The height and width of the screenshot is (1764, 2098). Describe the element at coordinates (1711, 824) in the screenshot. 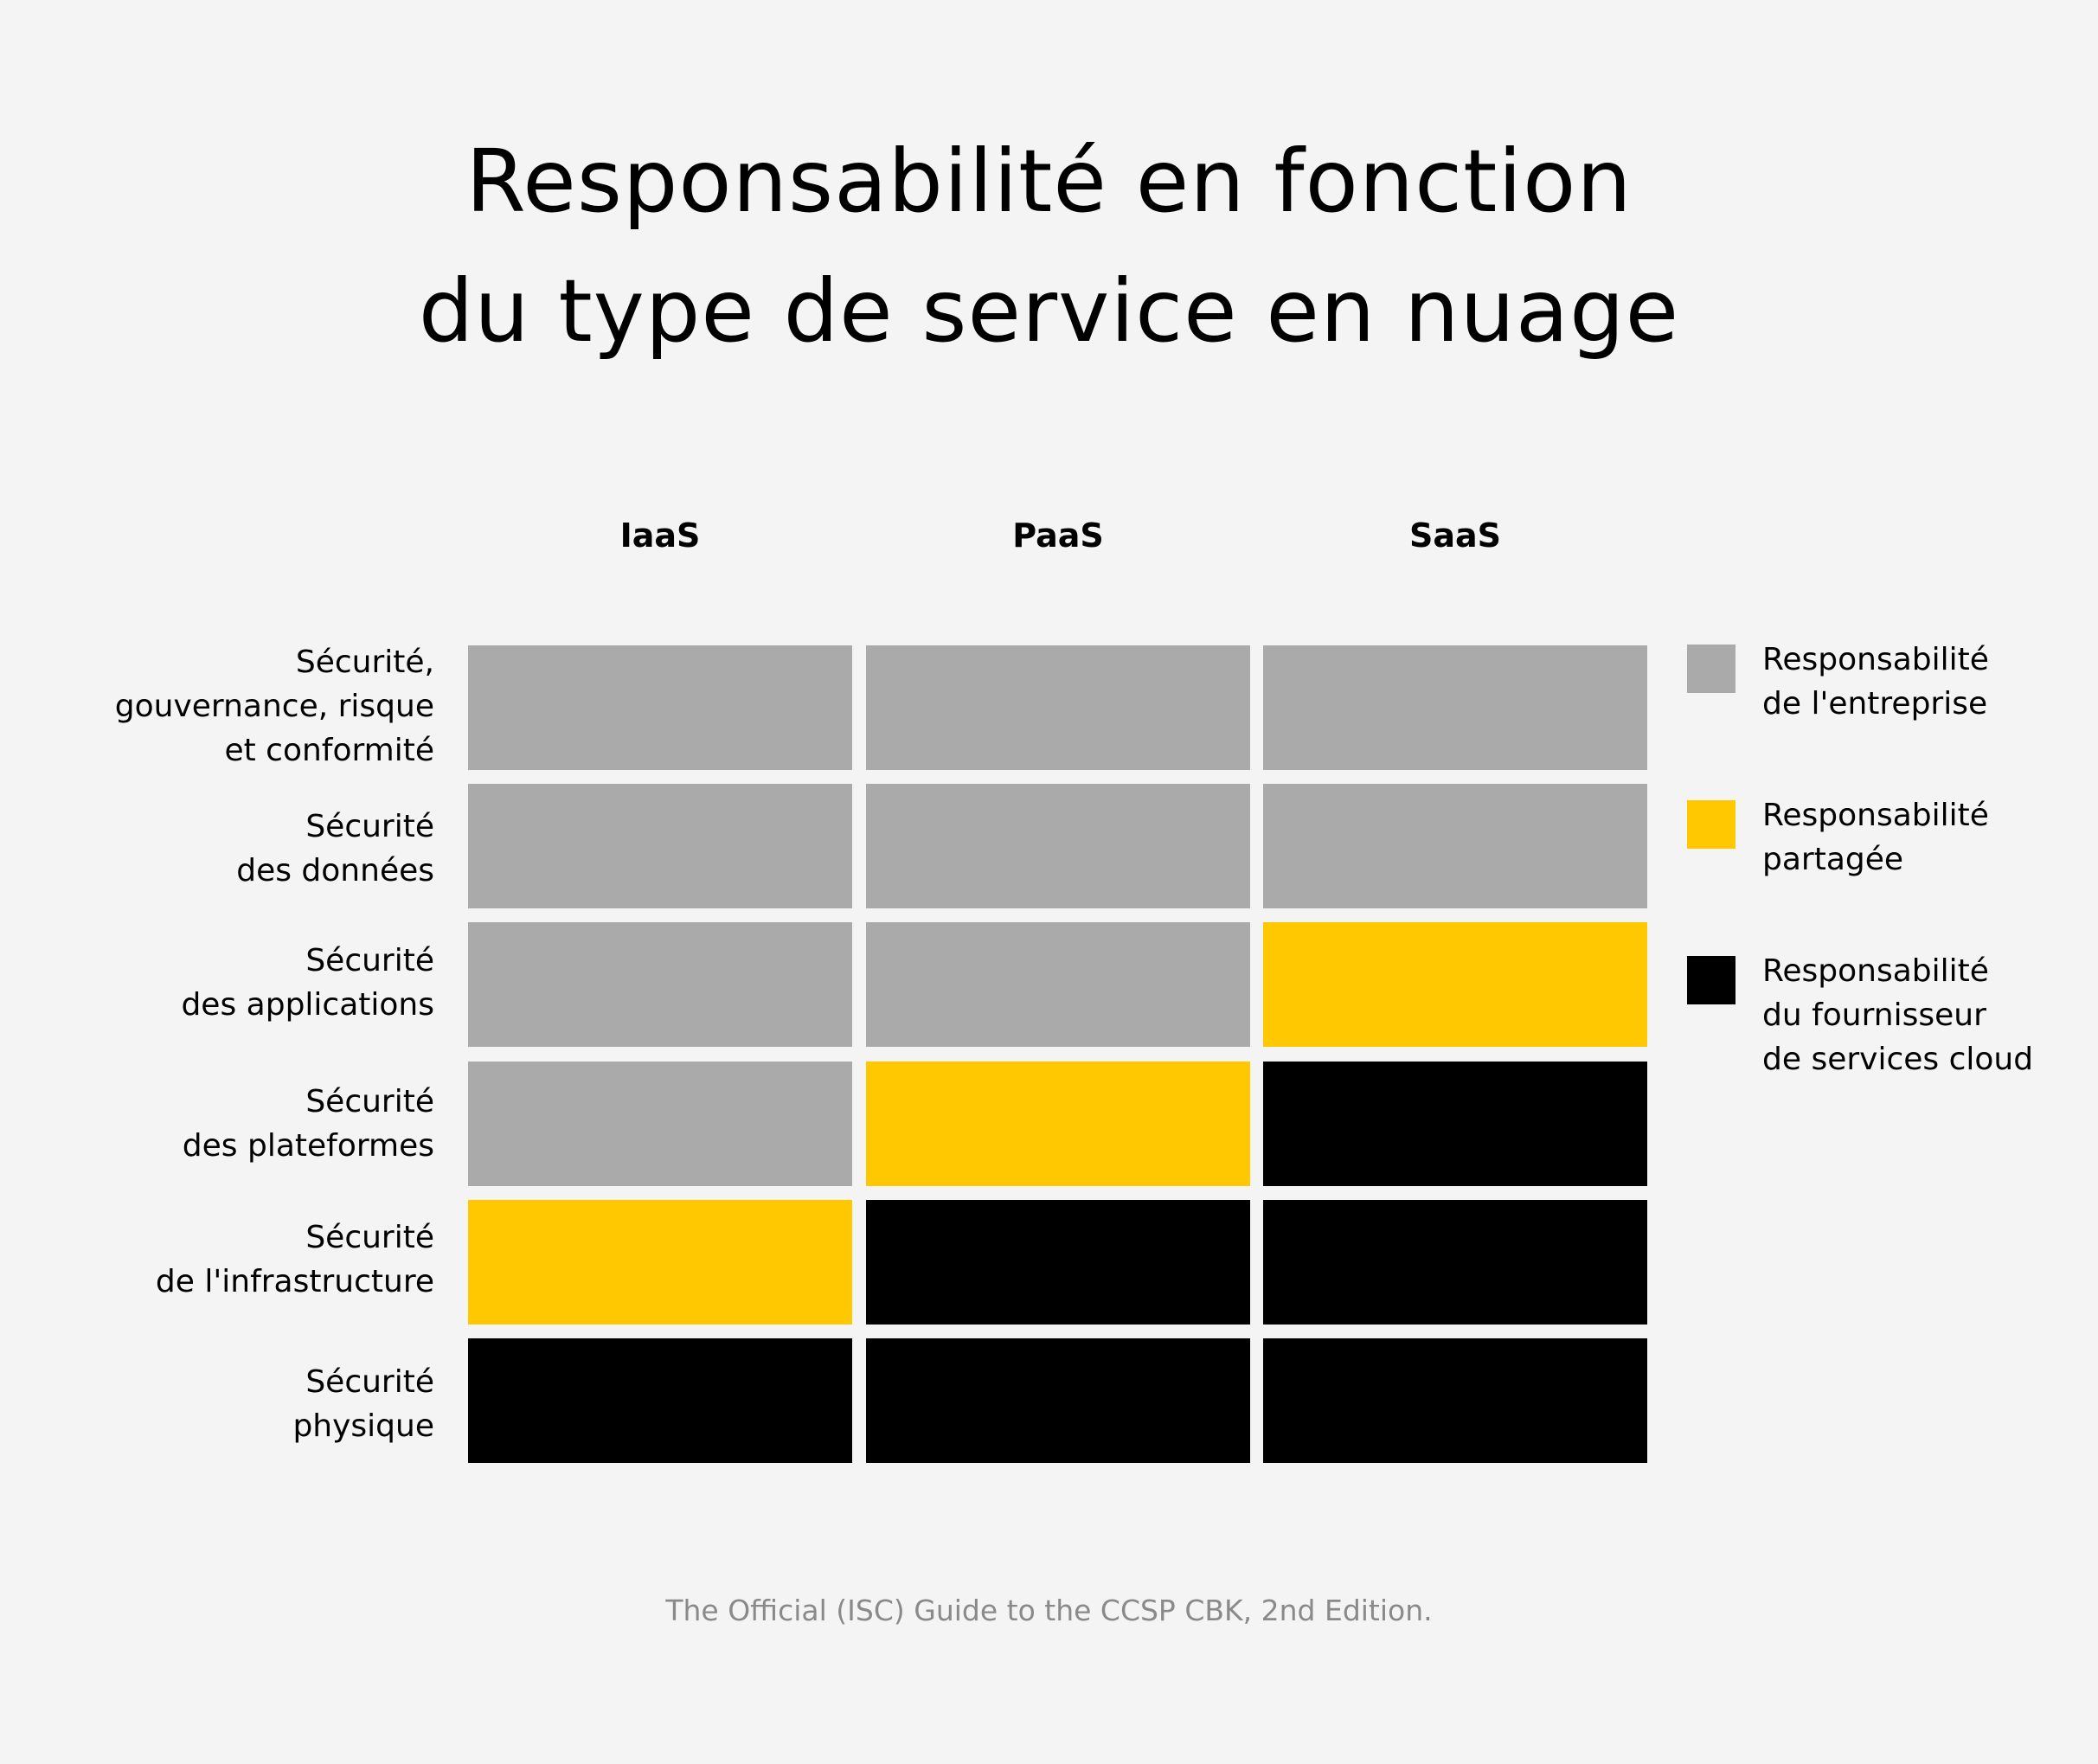

I see `legend-swatch-shared` at that location.